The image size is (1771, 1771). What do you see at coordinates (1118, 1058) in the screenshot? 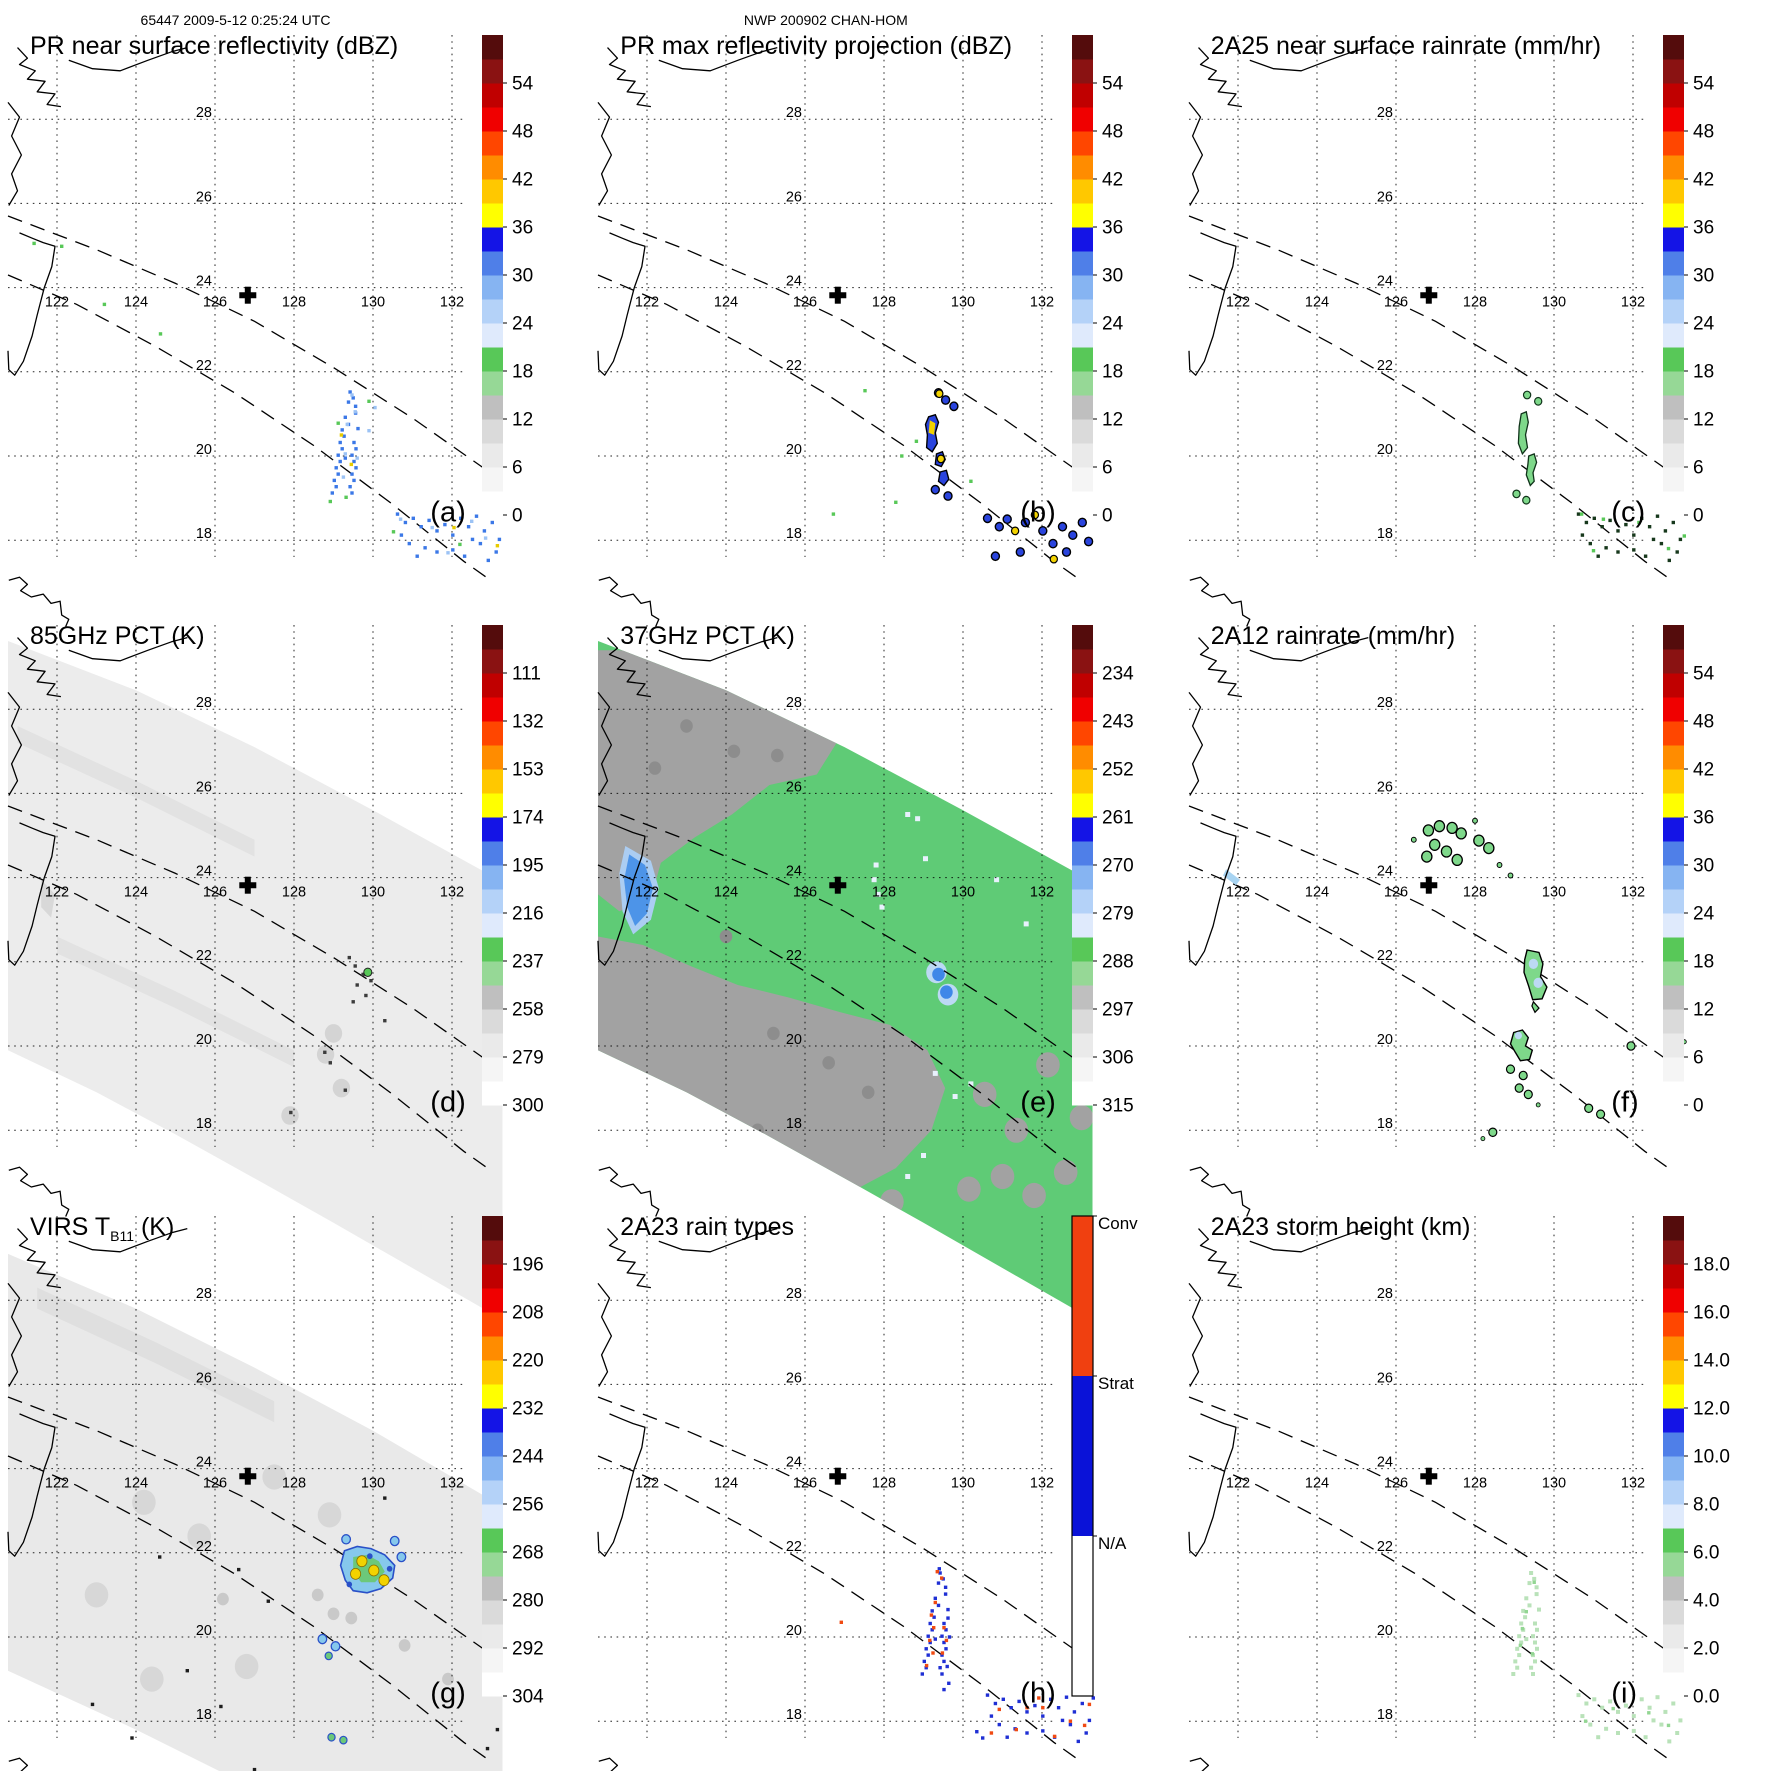
I see `colorbar-tick-label: 306` at bounding box center [1118, 1058].